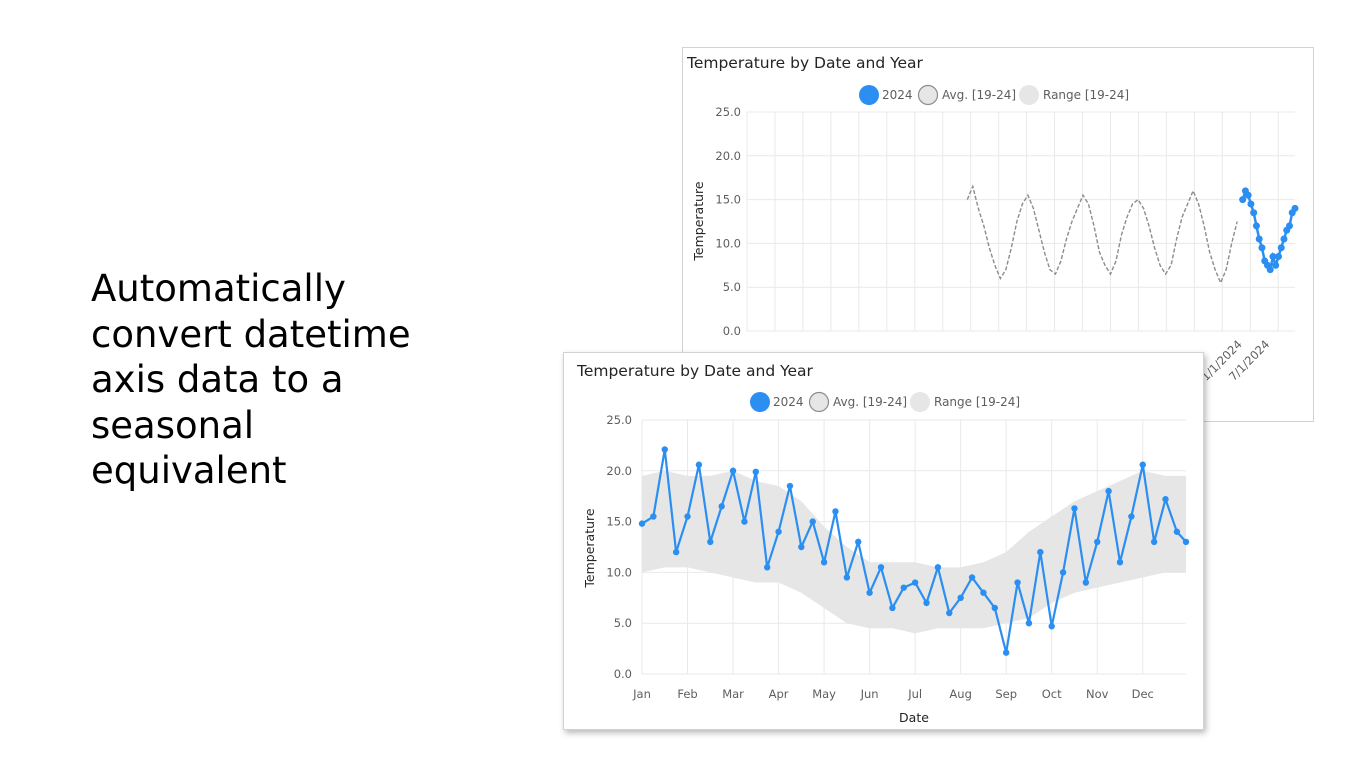 The height and width of the screenshot is (768, 1366). I want to click on x-tick-label: Jun, so click(869, 694).